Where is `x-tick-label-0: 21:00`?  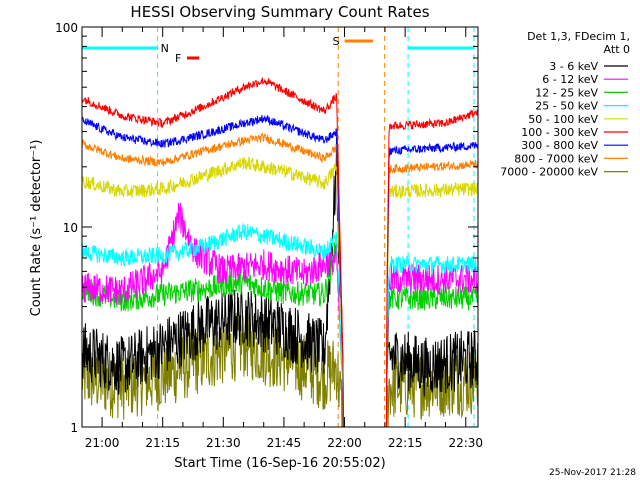
x-tick-label-0: 21:00 is located at coordinates (102, 443).